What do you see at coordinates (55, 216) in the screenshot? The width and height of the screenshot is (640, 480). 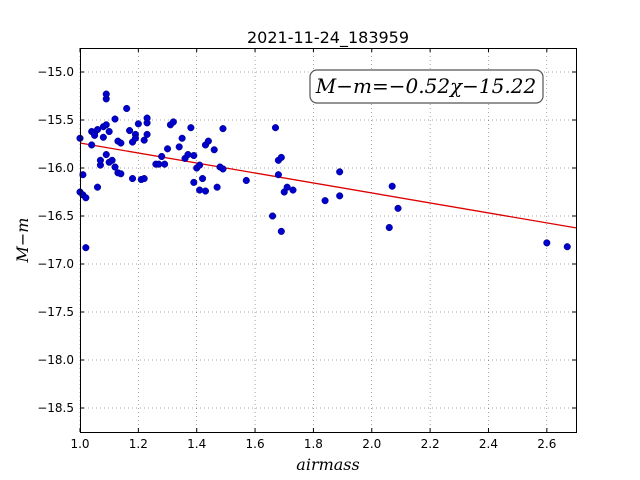 I see `y-tick-label: −16.5` at bounding box center [55, 216].